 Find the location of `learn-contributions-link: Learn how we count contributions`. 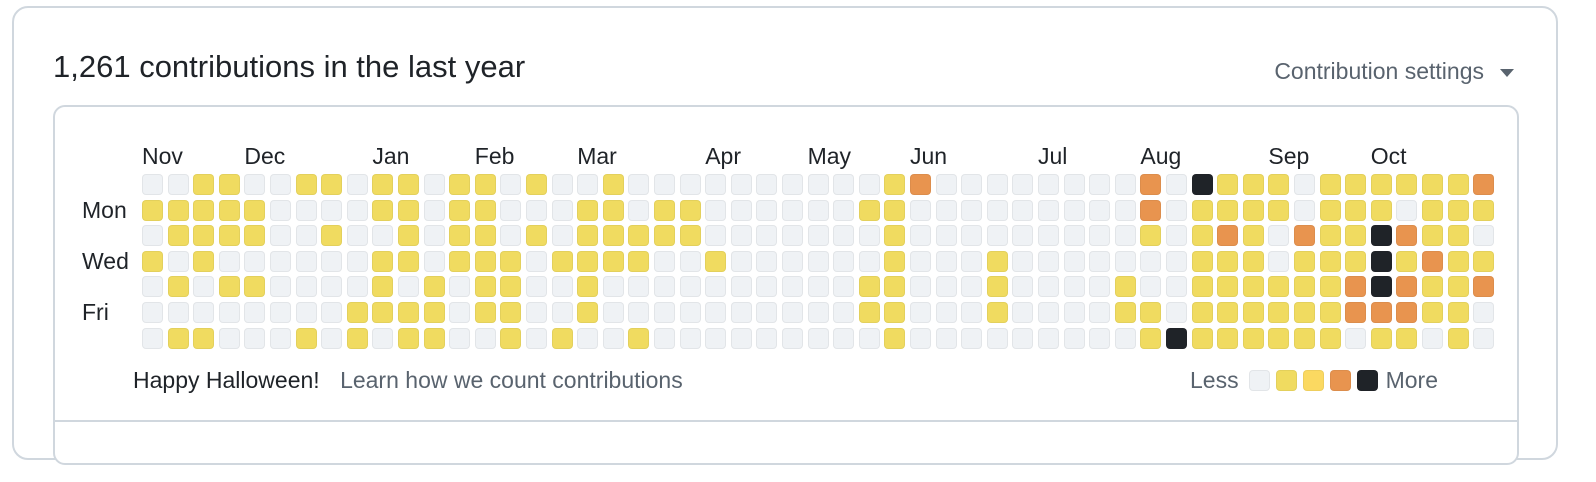

learn-contributions-link: Learn how we count contributions is located at coordinates (511, 380).